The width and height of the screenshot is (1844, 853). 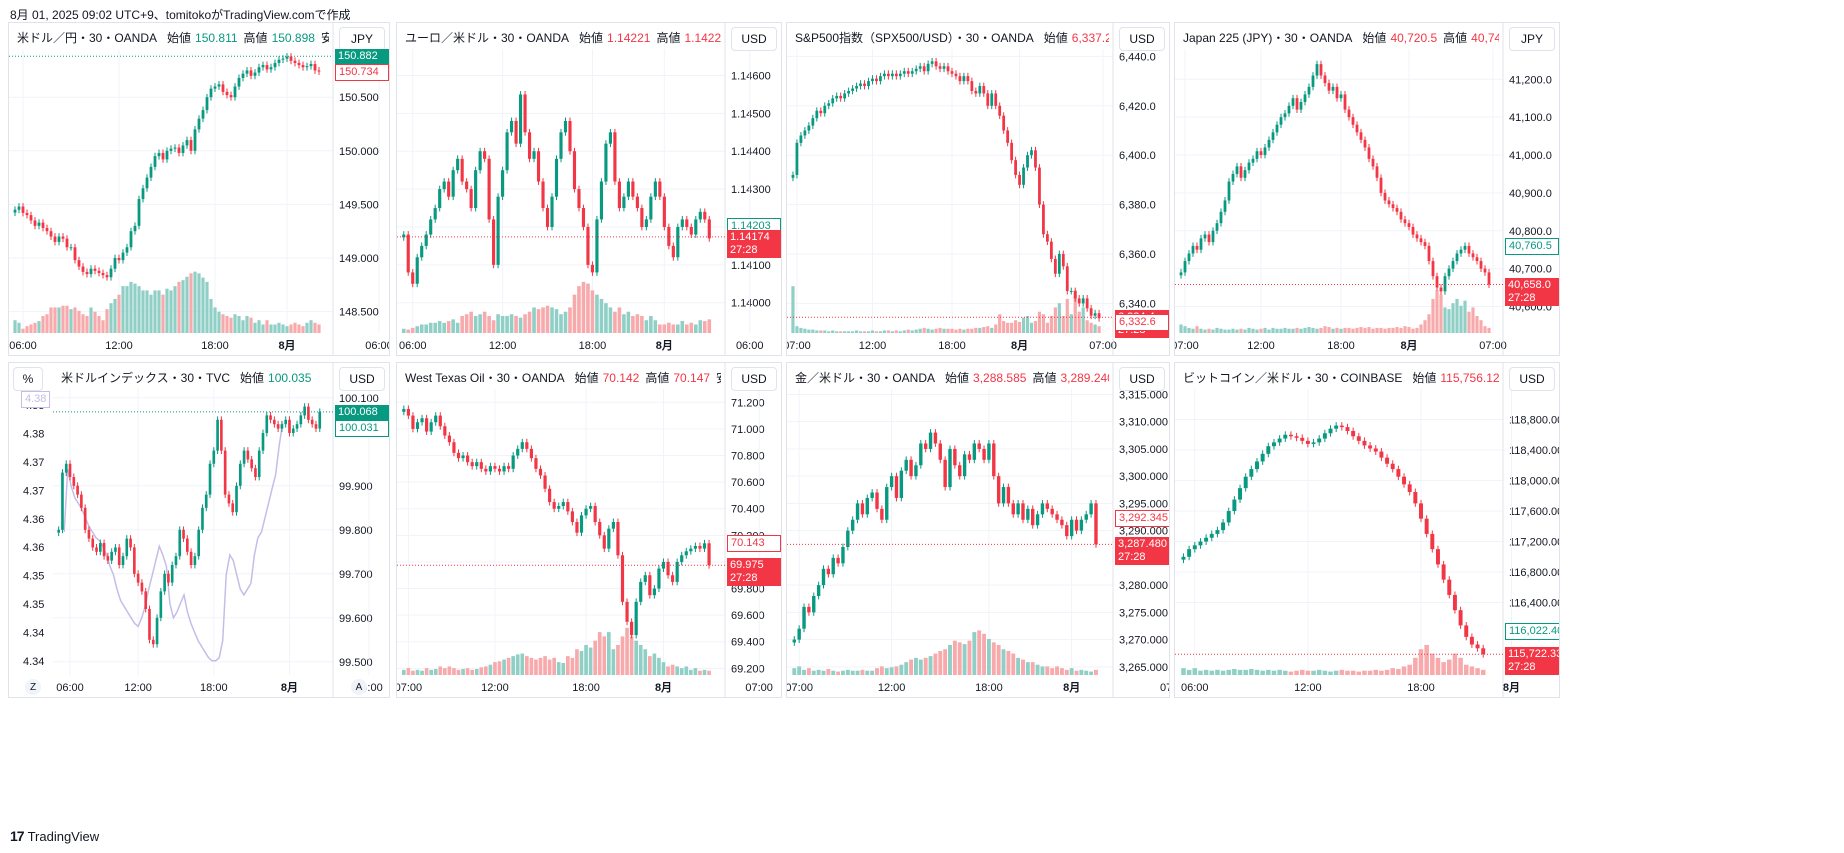 What do you see at coordinates (362, 73) in the screenshot?
I see `bid-price-label: 150.734` at bounding box center [362, 73].